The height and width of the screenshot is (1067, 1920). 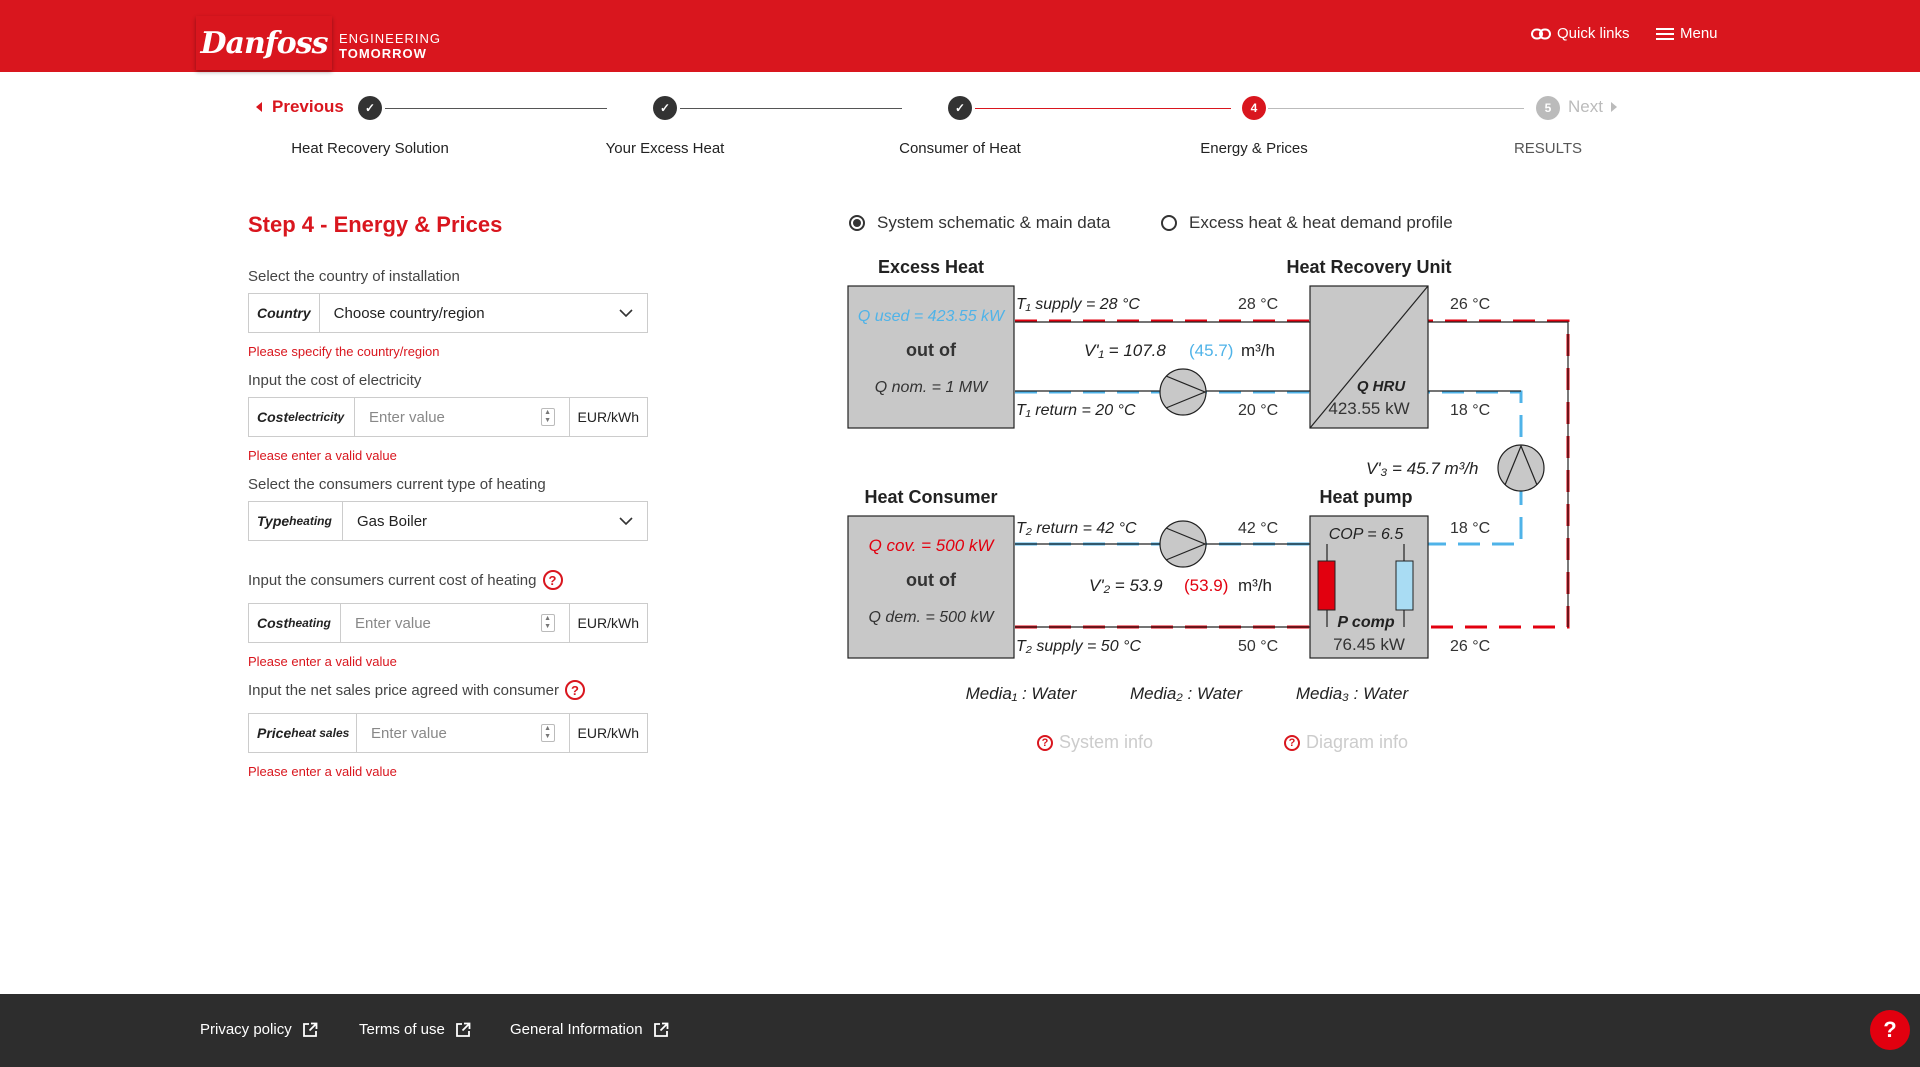 I want to click on heat-consumer-box, so click(x=931, y=587).